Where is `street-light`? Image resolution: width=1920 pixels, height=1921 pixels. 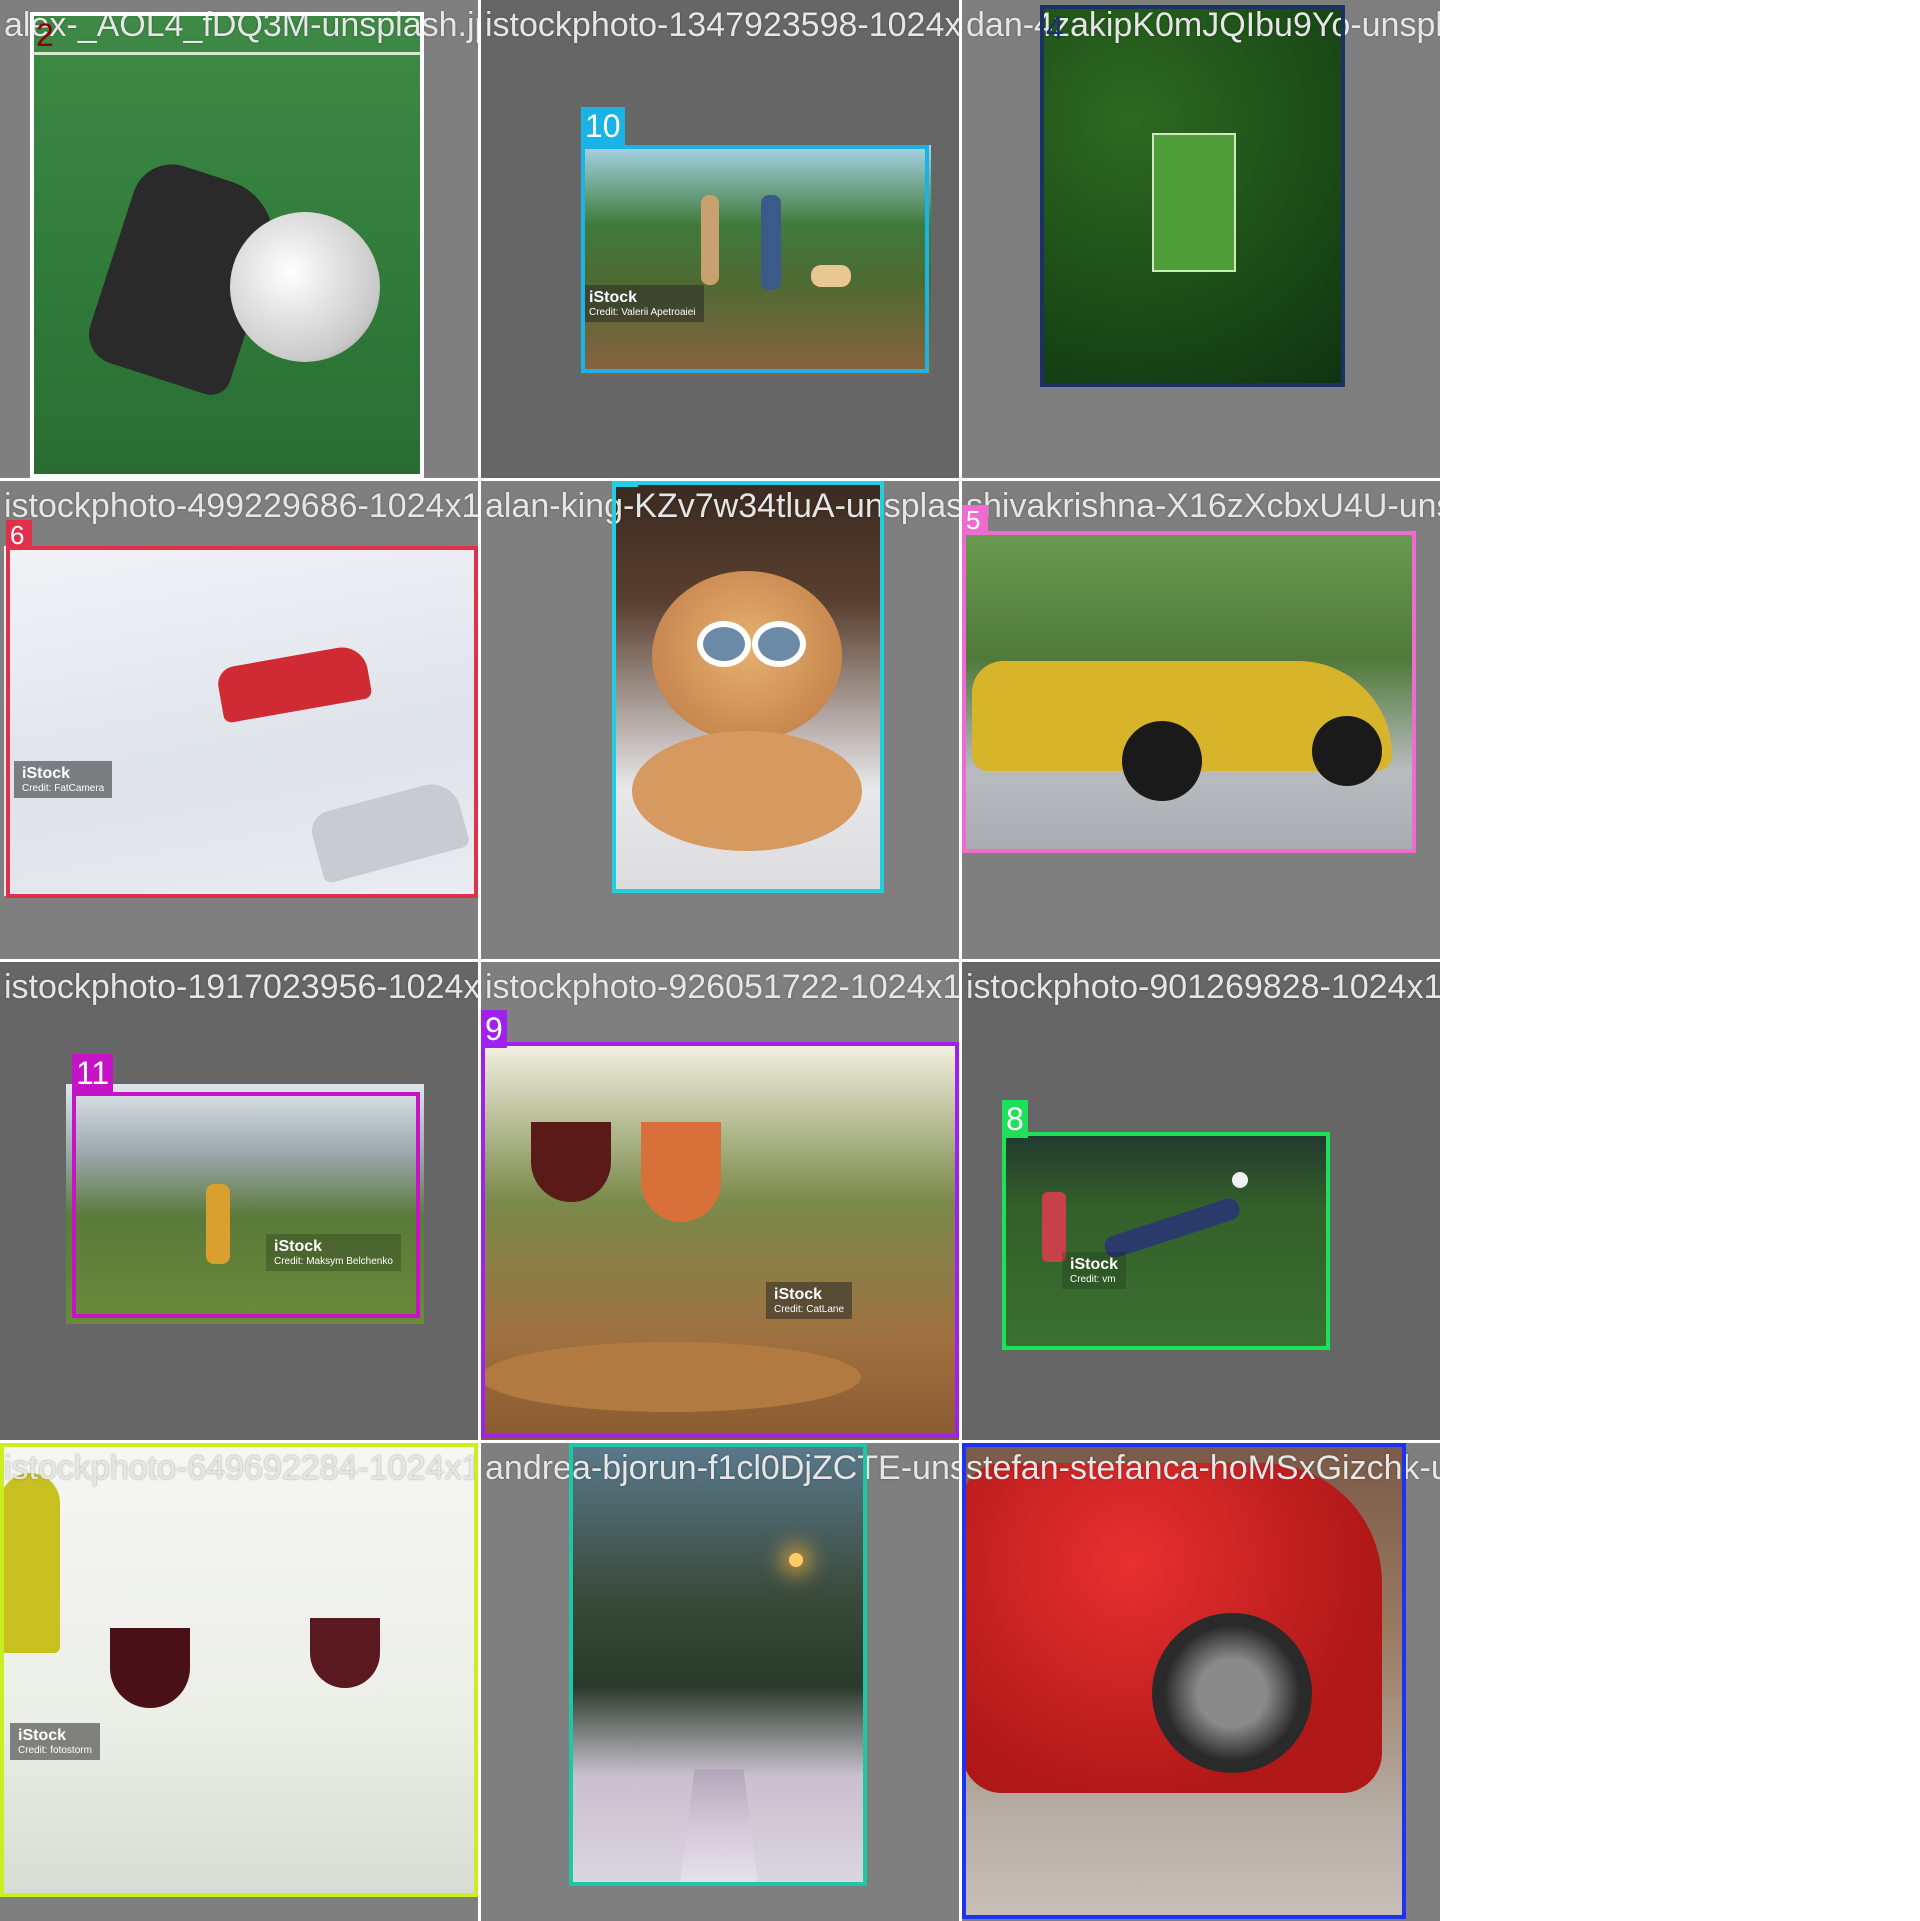
street-light is located at coordinates (796, 1560).